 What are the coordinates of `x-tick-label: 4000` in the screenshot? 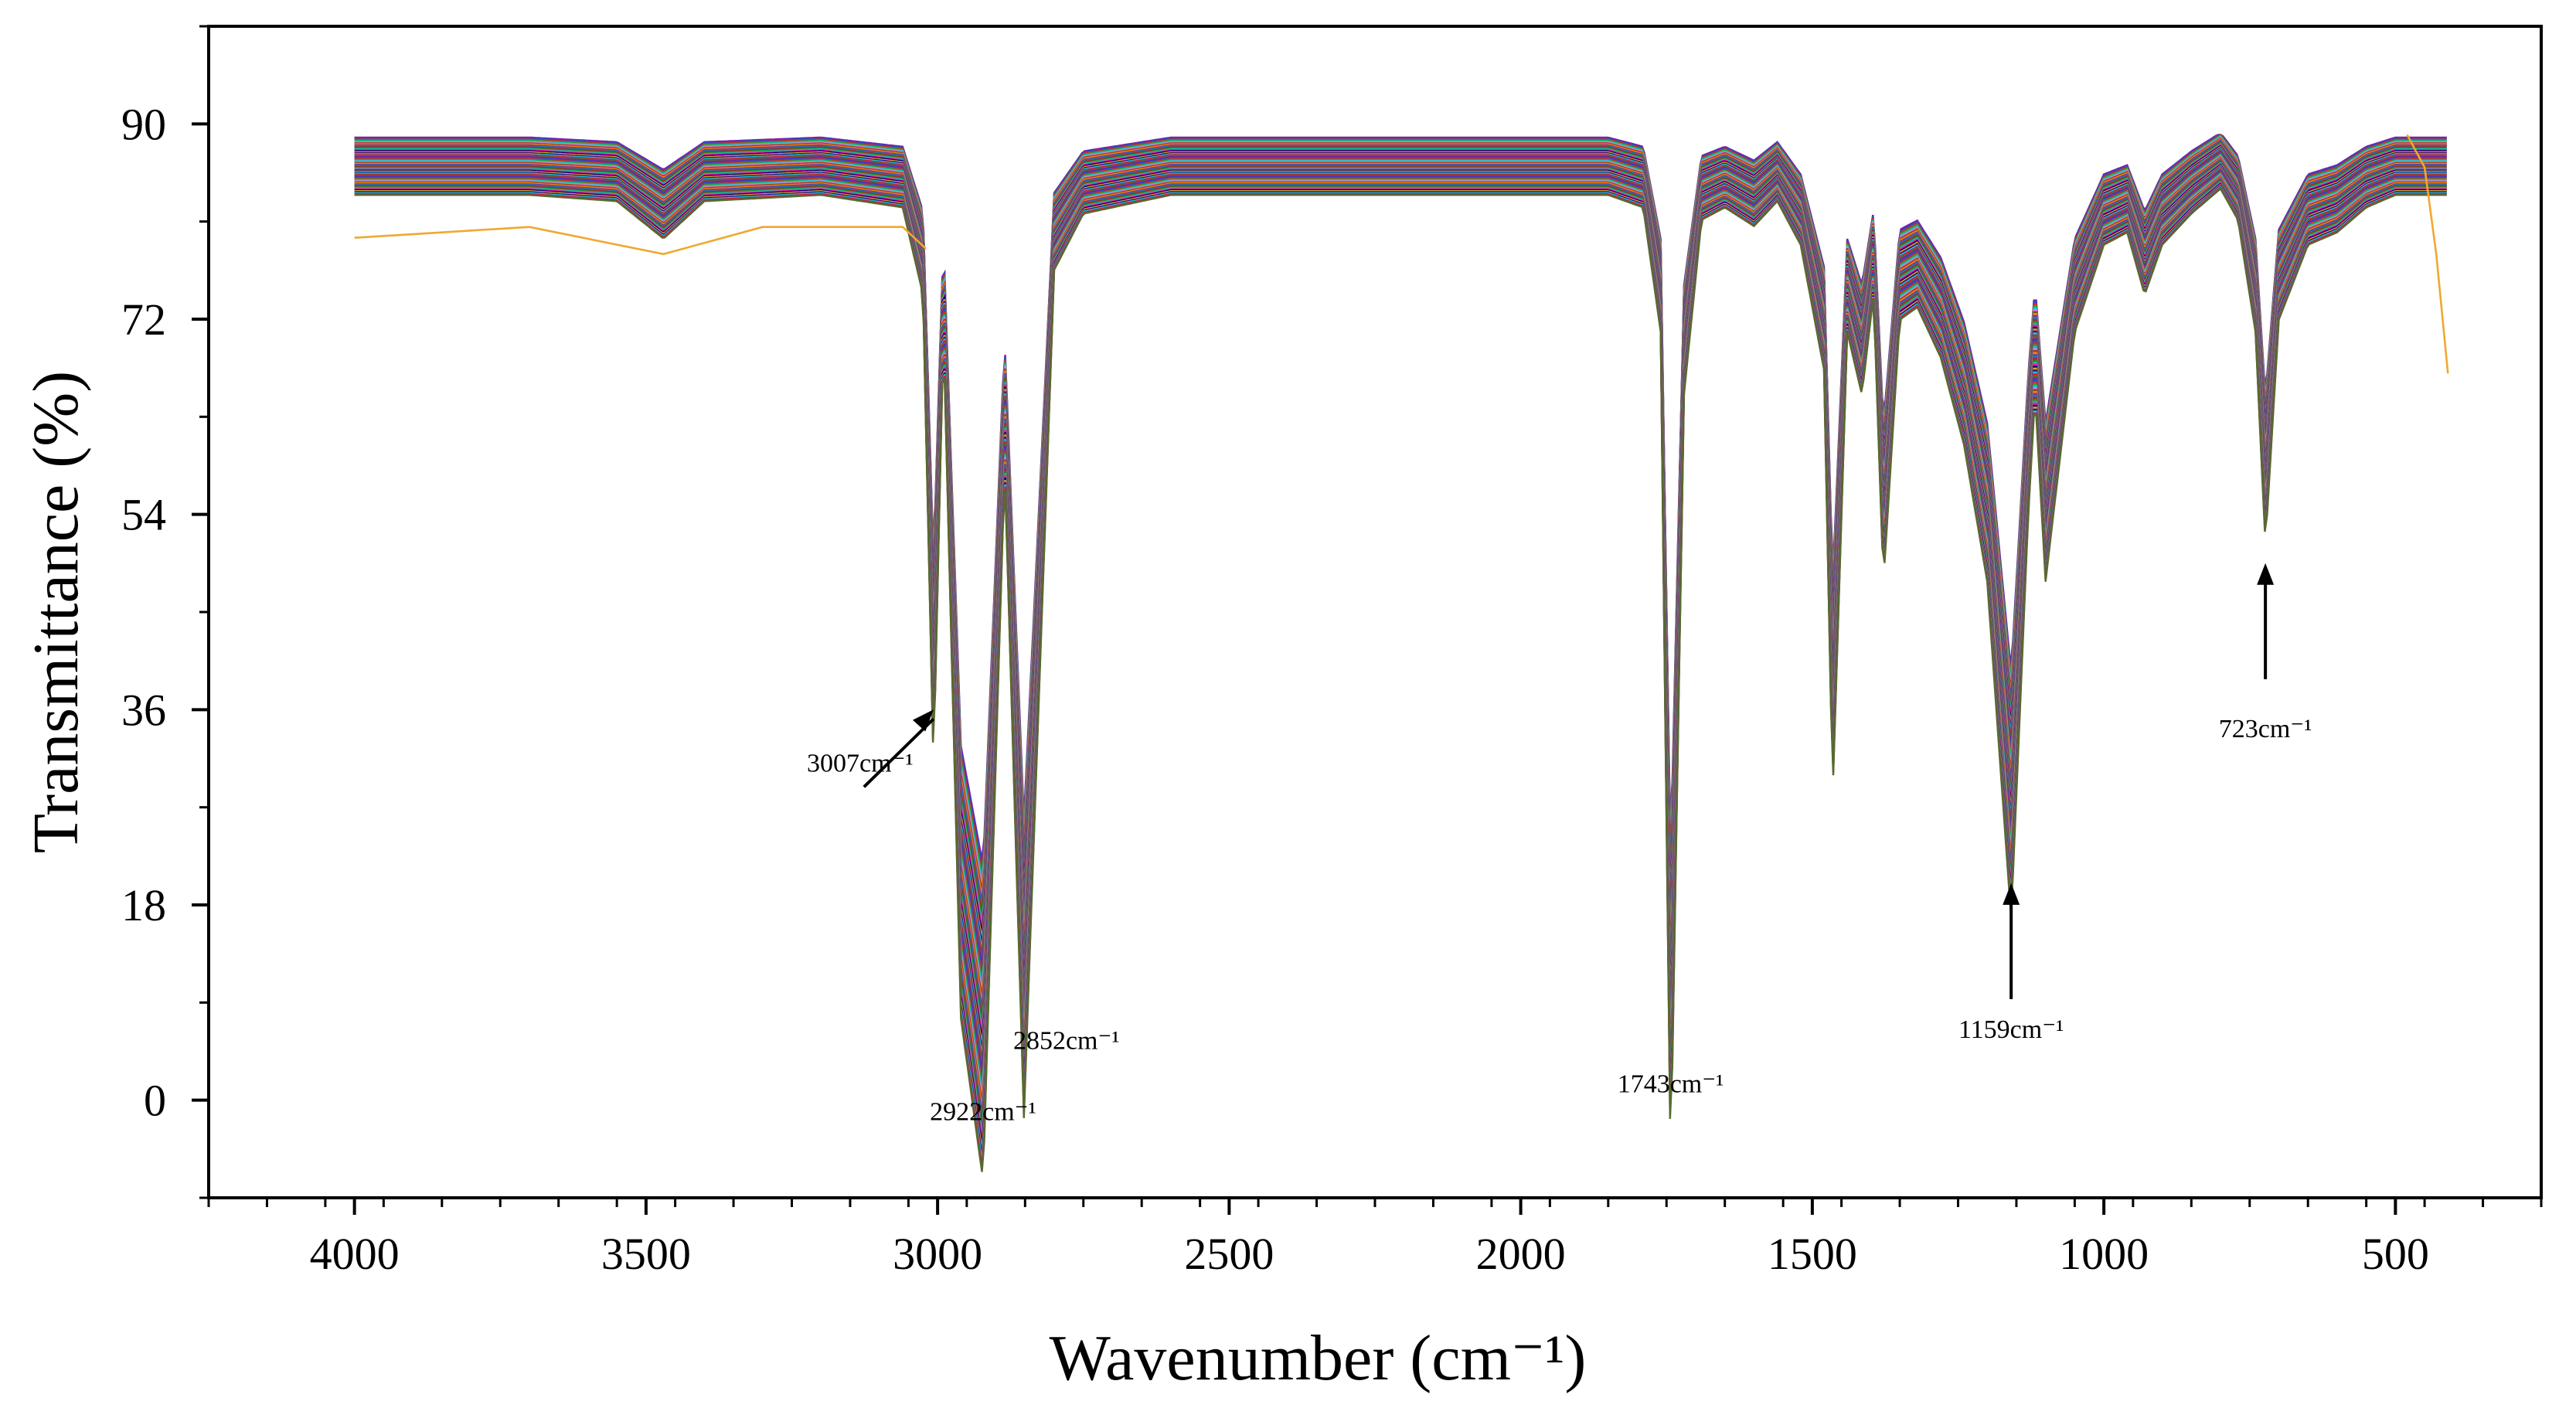 It's located at (355, 1254).